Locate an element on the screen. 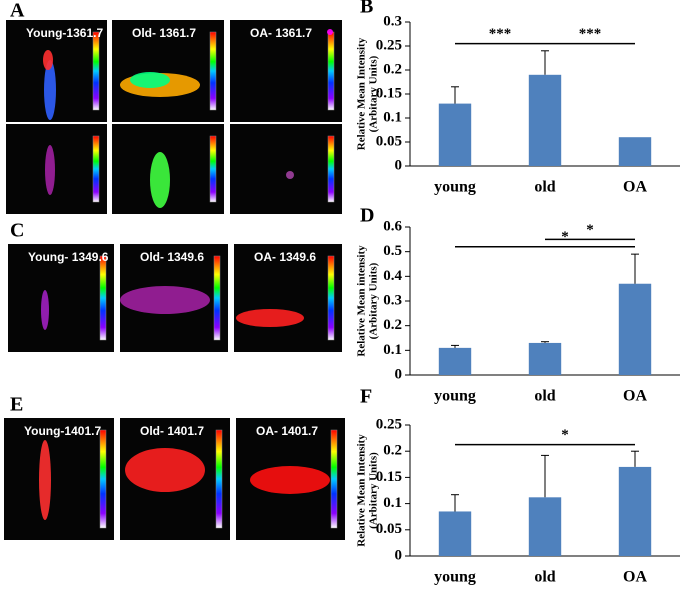 The width and height of the screenshot is (685, 593). image-title: Young-1361.7 is located at coordinates (64, 33).